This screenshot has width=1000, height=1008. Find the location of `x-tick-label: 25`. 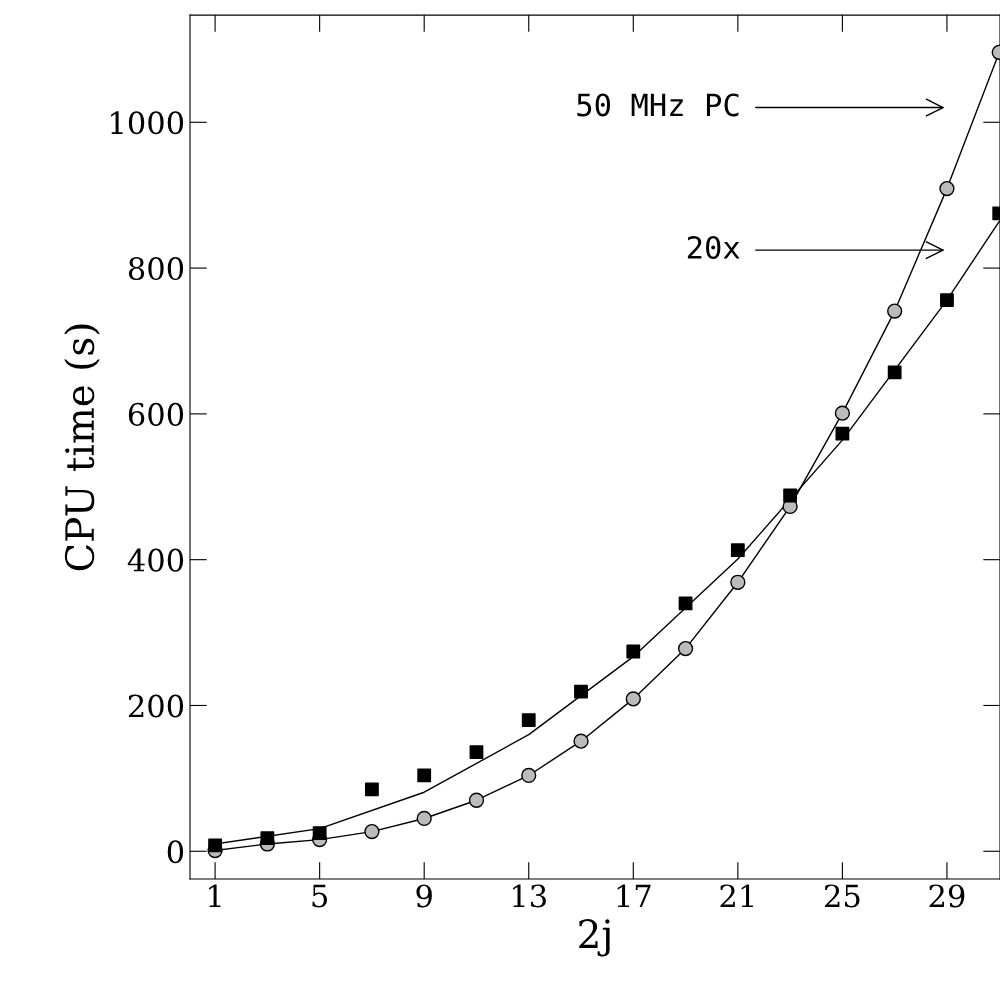

x-tick-label: 25 is located at coordinates (842, 896).